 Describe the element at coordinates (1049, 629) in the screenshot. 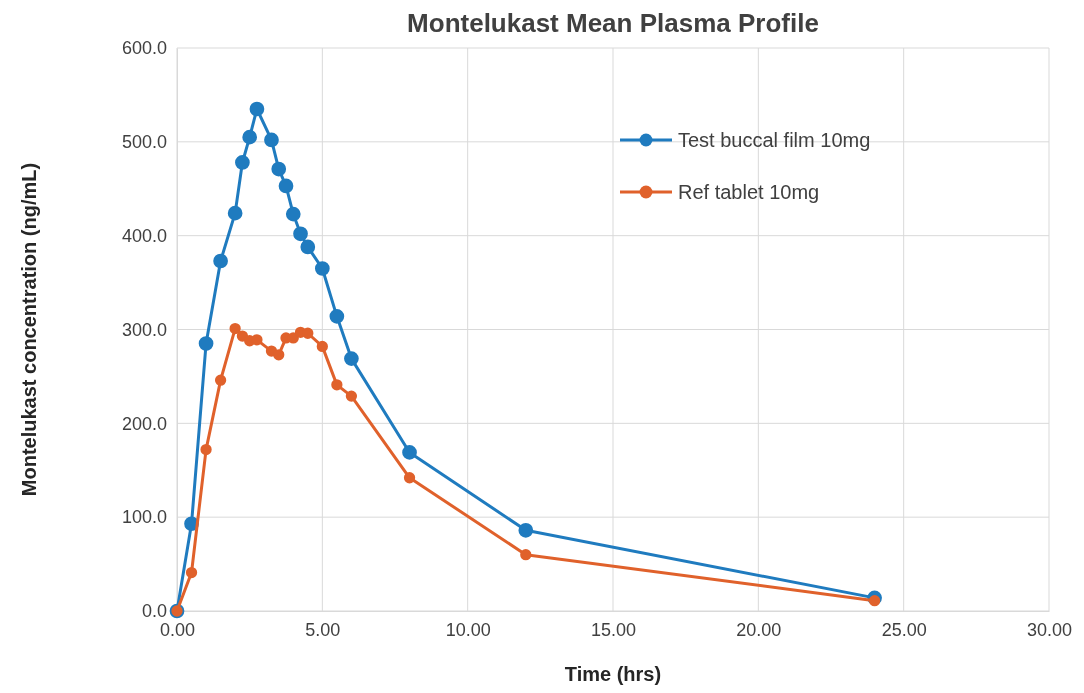

I see `x-tick-label: 30.00` at that location.